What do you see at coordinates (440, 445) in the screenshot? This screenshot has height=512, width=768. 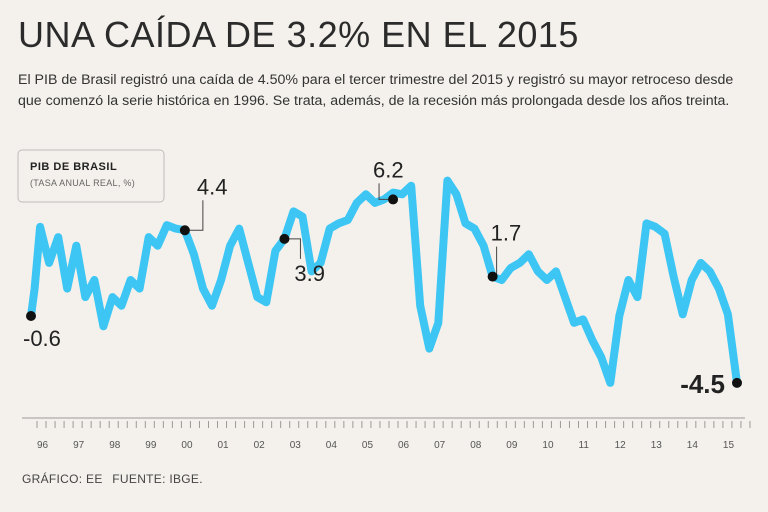 I see `x-tick-label: 07` at bounding box center [440, 445].